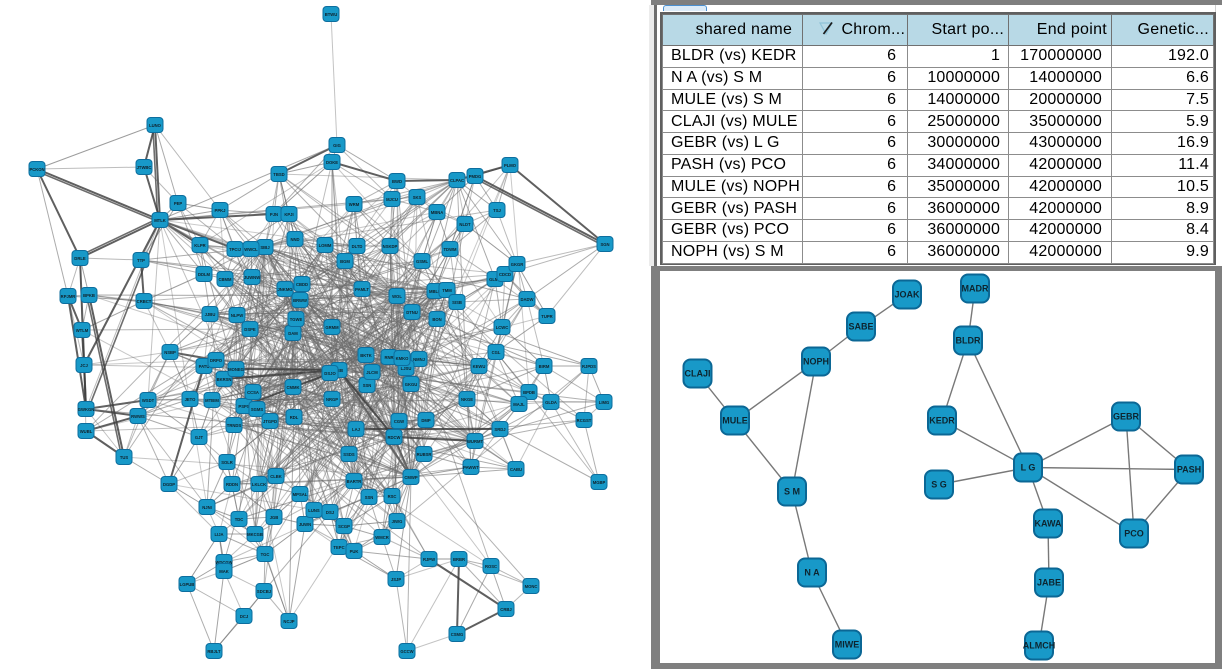  Describe the element at coordinates (84, 365) in the screenshot. I see `svg-text: JCJ` at that location.